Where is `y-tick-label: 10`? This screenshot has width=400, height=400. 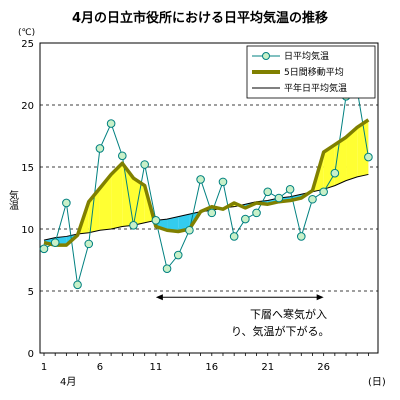 y-tick-label: 10 is located at coordinates (27, 230).